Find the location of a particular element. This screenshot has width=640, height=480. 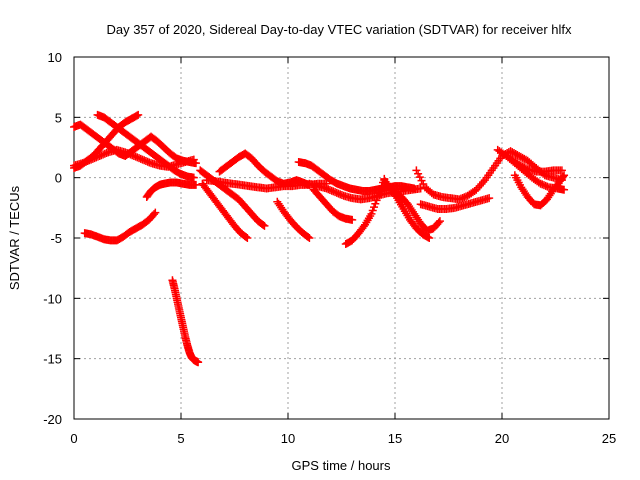

x-tick-label: 15 is located at coordinates (395, 438).